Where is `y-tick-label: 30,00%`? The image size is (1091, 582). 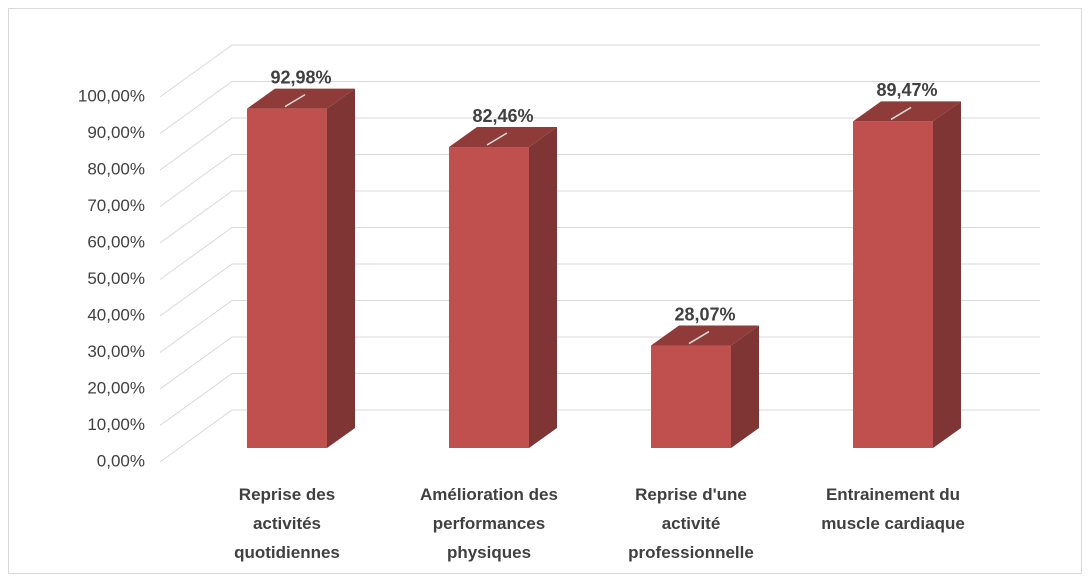 y-tick-label: 30,00% is located at coordinates (116, 351).